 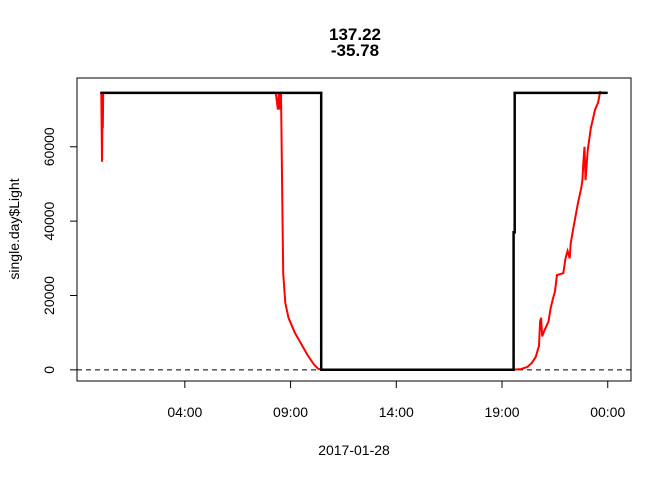 What do you see at coordinates (354, 450) in the screenshot?
I see `x-axis-label: 2017-01-28` at bounding box center [354, 450].